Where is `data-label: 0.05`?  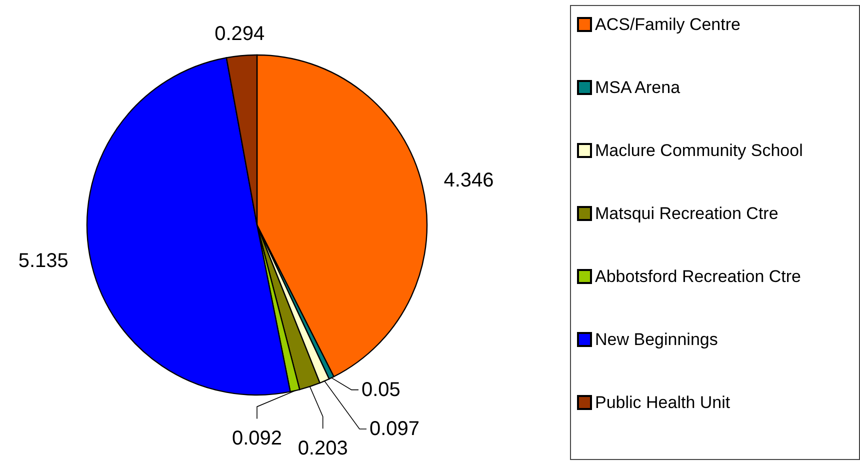
data-label: 0.05 is located at coordinates (380, 389).